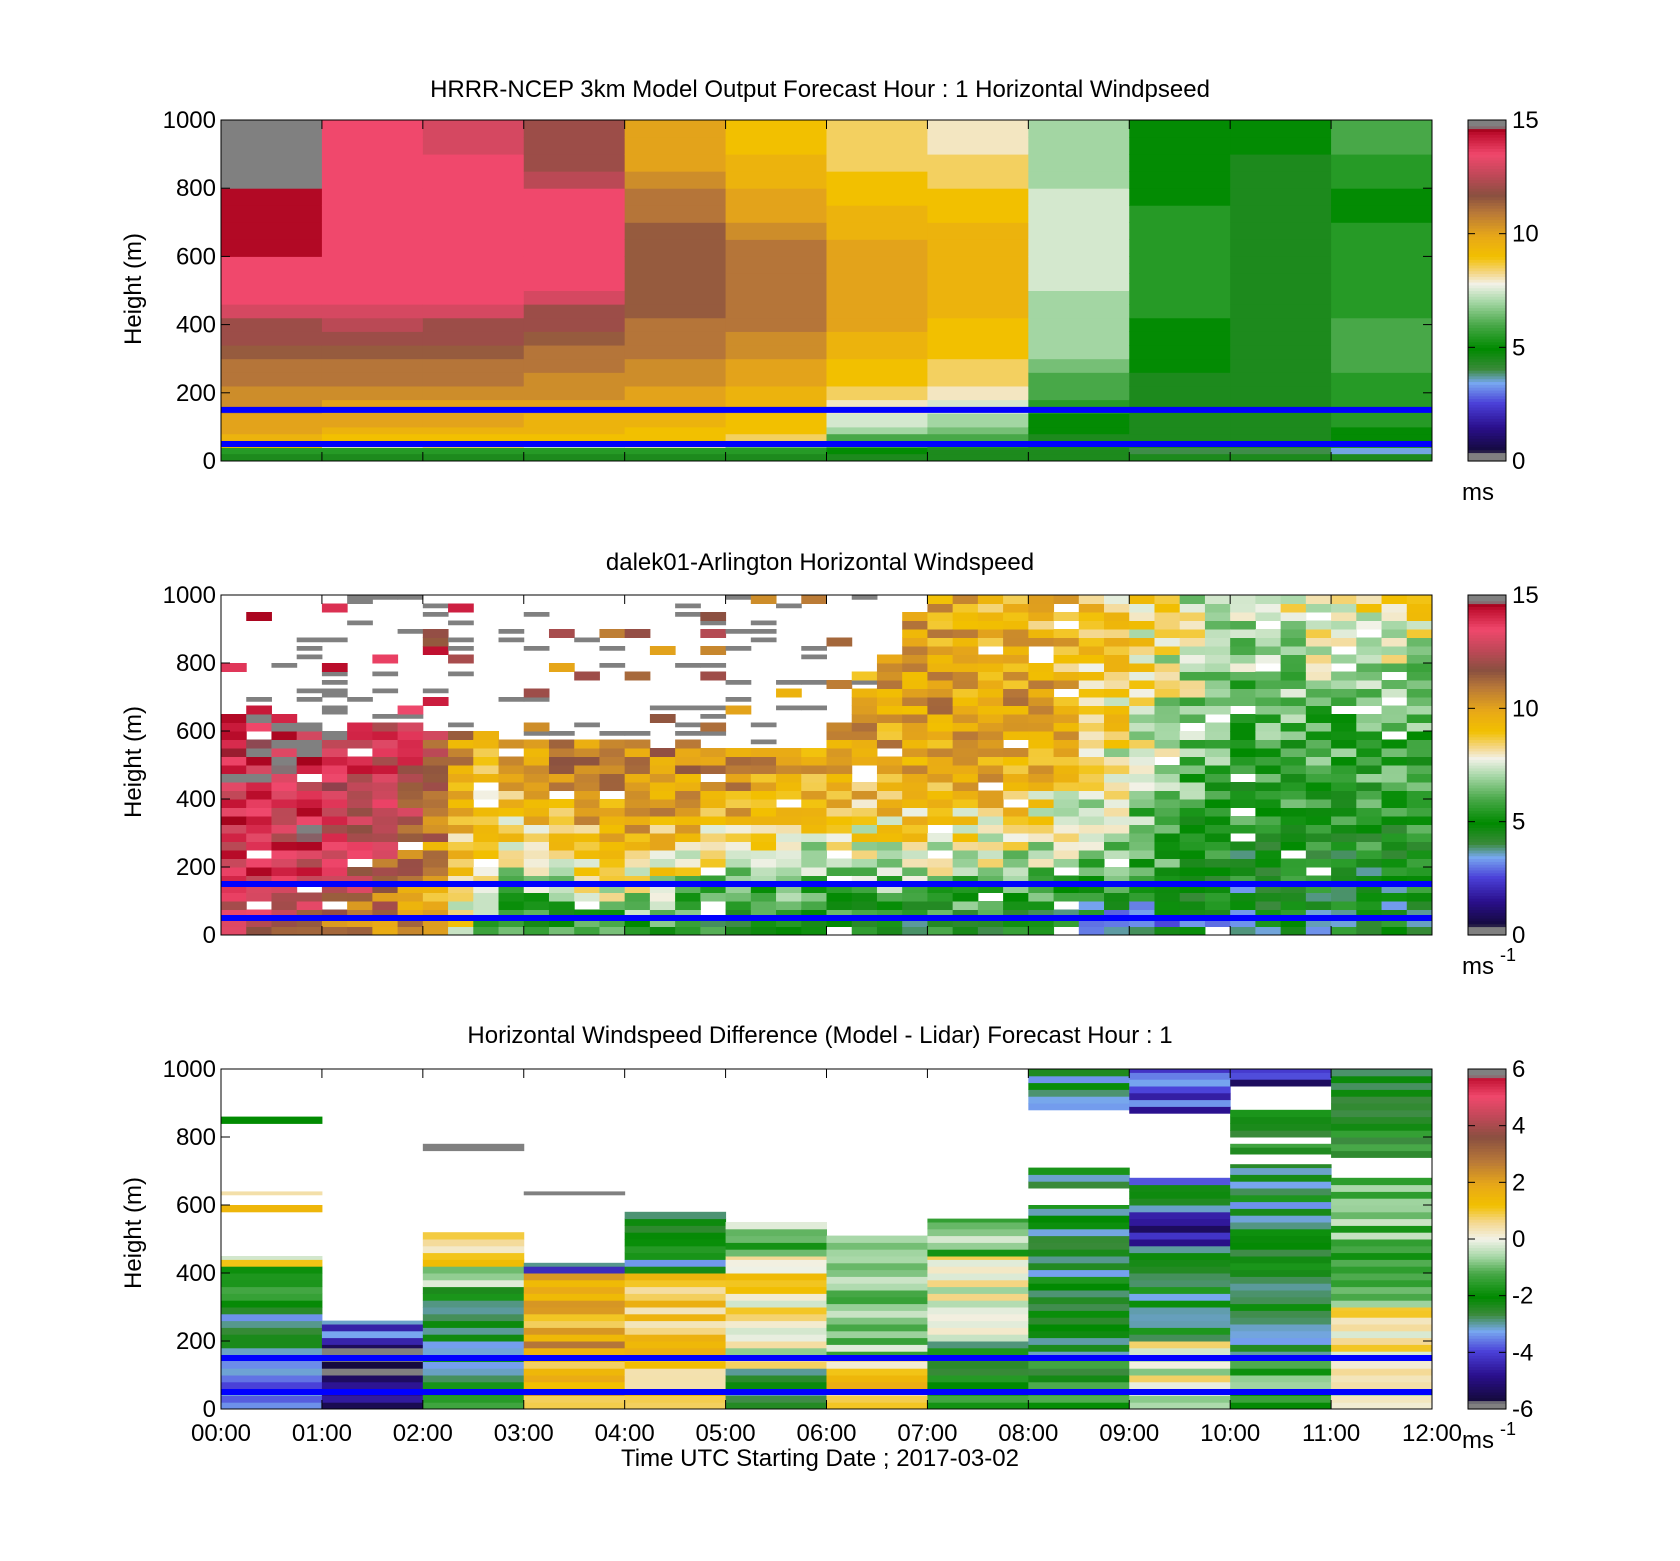 Image resolution: width=1680 pixels, height=1561 pixels. Describe the element at coordinates (1478, 1440) in the screenshot. I see `colorbar-unit: ms` at that location.